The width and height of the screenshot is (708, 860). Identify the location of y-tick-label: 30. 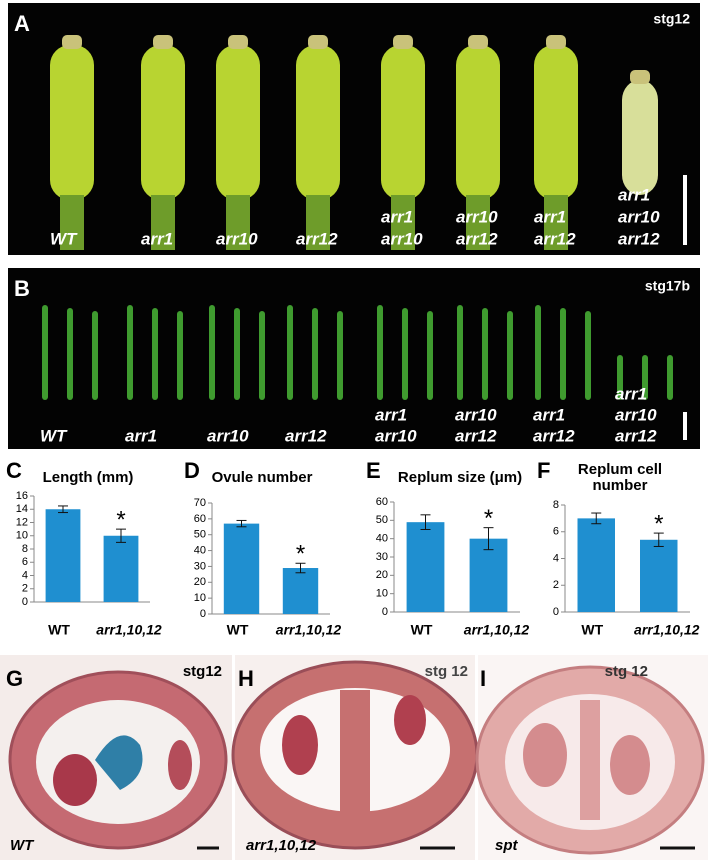
(382, 557).